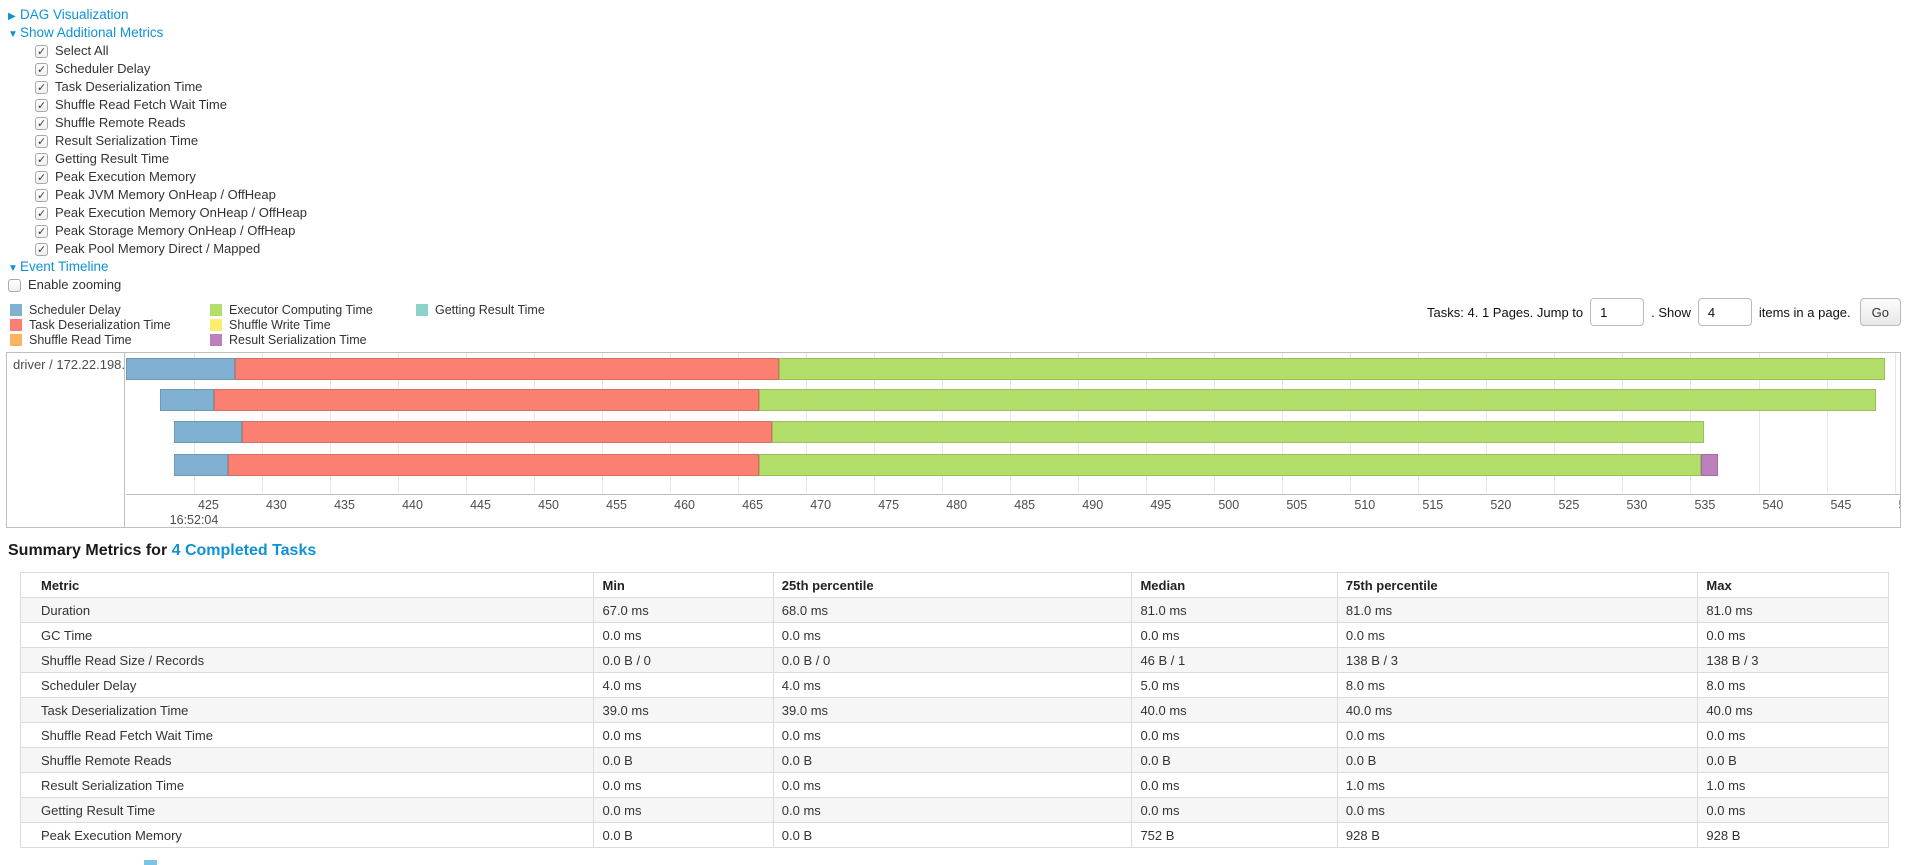 The height and width of the screenshot is (865, 1907). Describe the element at coordinates (171, 51) in the screenshot. I see `metric-checkbox-row: Select All` at that location.